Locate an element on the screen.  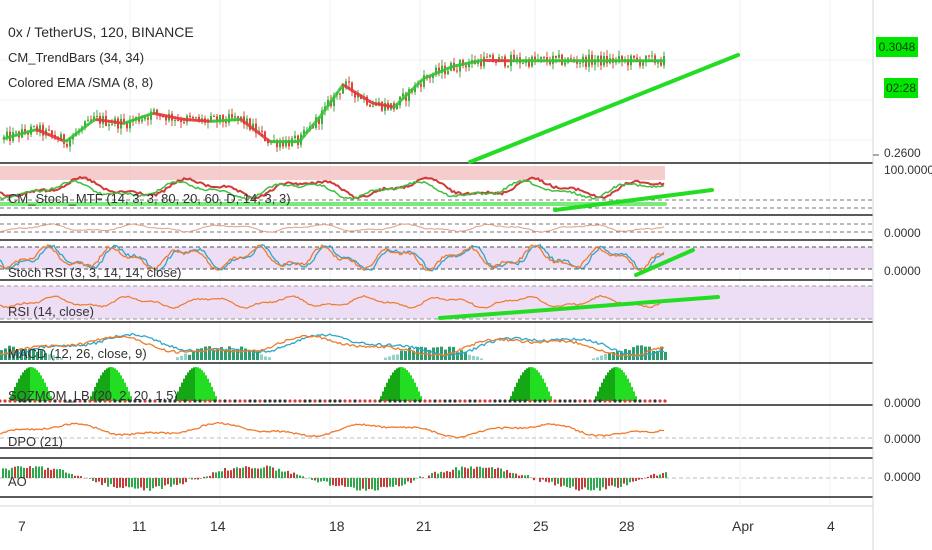
countdown-badge: 02:28 is located at coordinates (901, 88).